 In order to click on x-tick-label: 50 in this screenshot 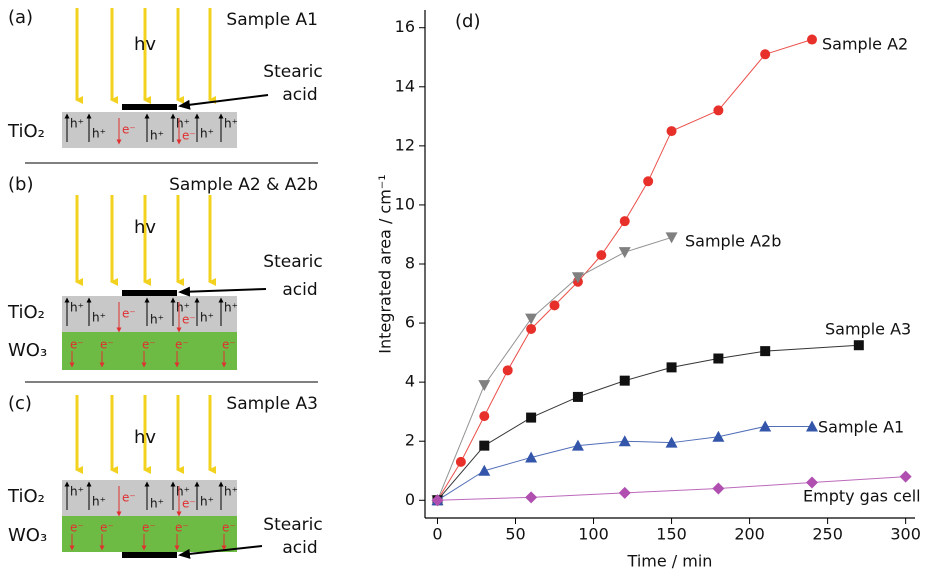, I will do `click(515, 534)`.